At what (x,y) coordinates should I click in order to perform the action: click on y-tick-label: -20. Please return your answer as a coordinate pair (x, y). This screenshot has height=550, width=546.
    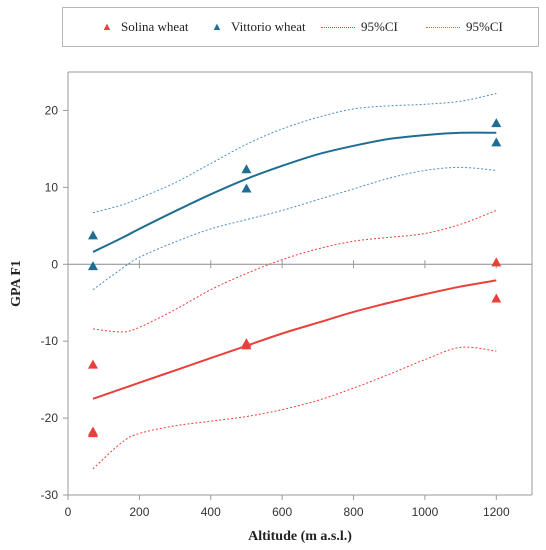
    Looking at the image, I should click on (50, 418).